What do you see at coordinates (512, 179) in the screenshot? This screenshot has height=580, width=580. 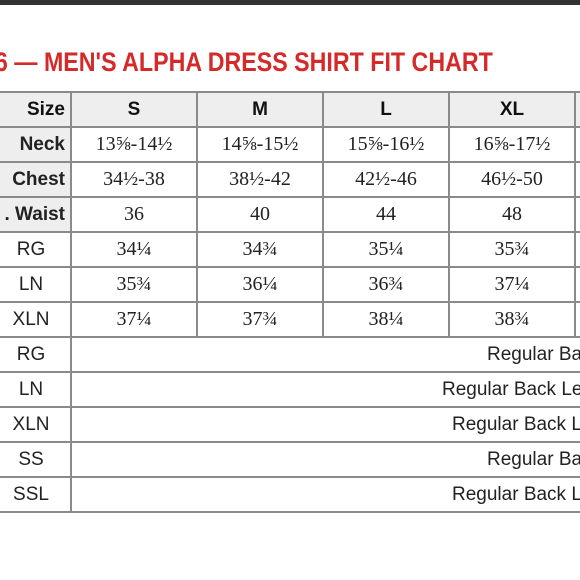 I see `measurement-cell: 46½-50` at bounding box center [512, 179].